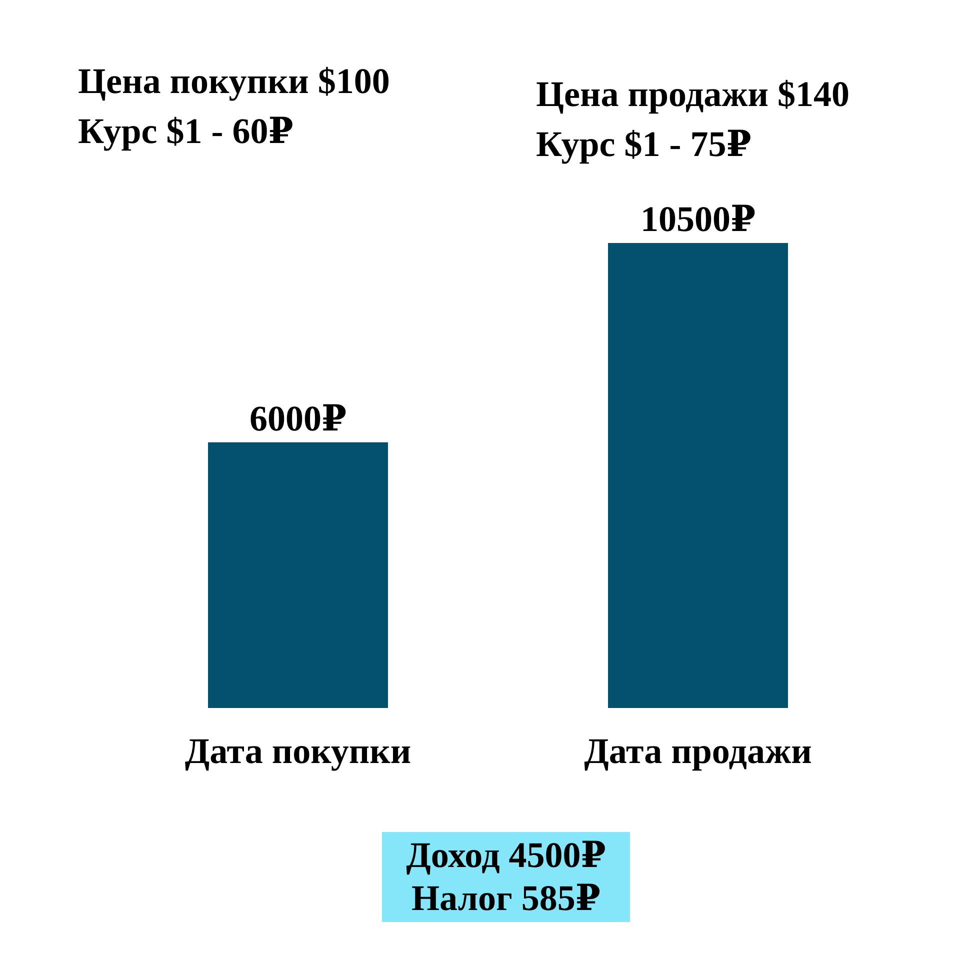 The height and width of the screenshot is (960, 960). I want to click on text: Цена продажи $140, so click(693, 94).